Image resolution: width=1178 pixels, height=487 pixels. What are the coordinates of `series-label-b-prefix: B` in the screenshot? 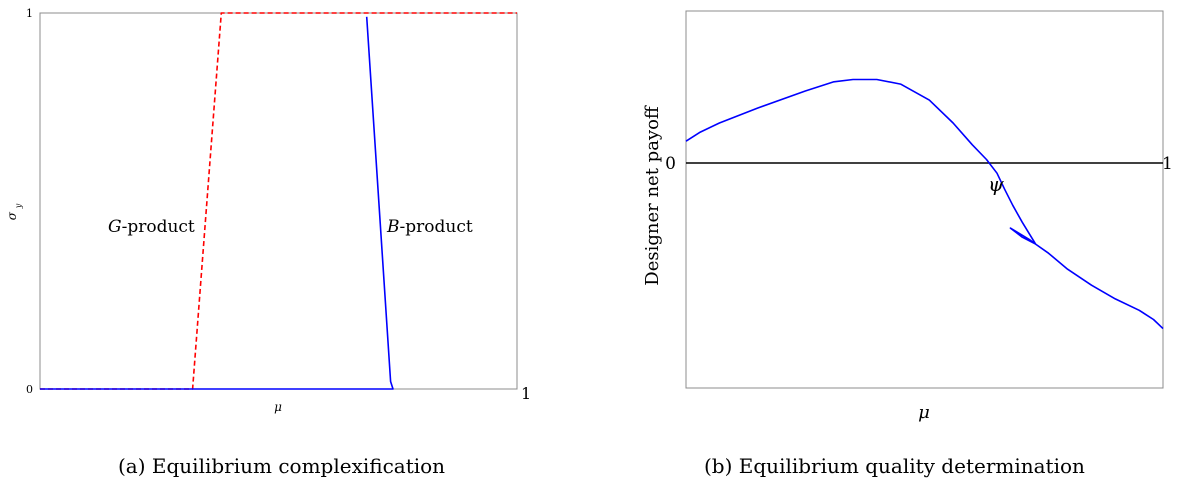 It's located at (393, 227).